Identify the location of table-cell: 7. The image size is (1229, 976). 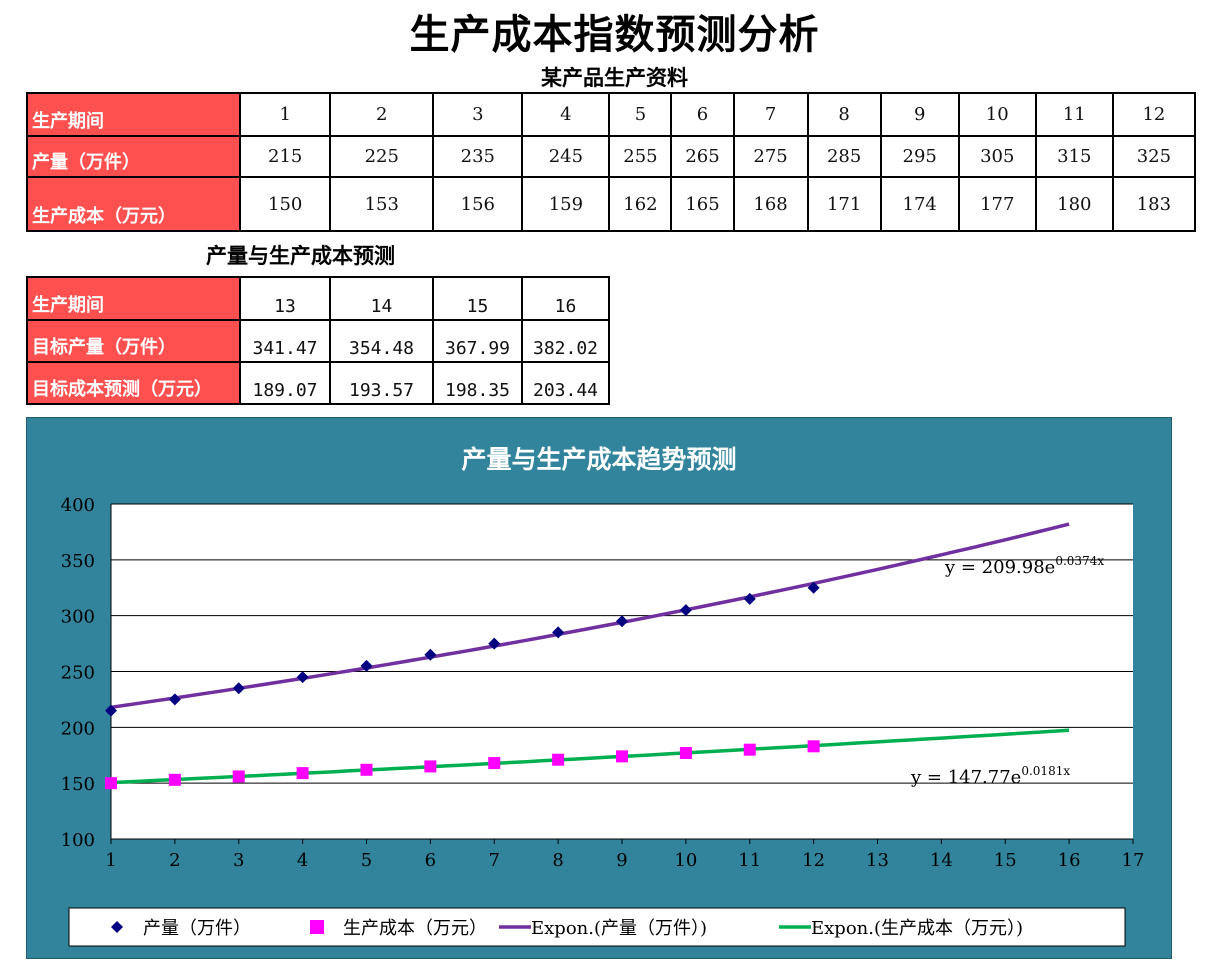
(770, 114).